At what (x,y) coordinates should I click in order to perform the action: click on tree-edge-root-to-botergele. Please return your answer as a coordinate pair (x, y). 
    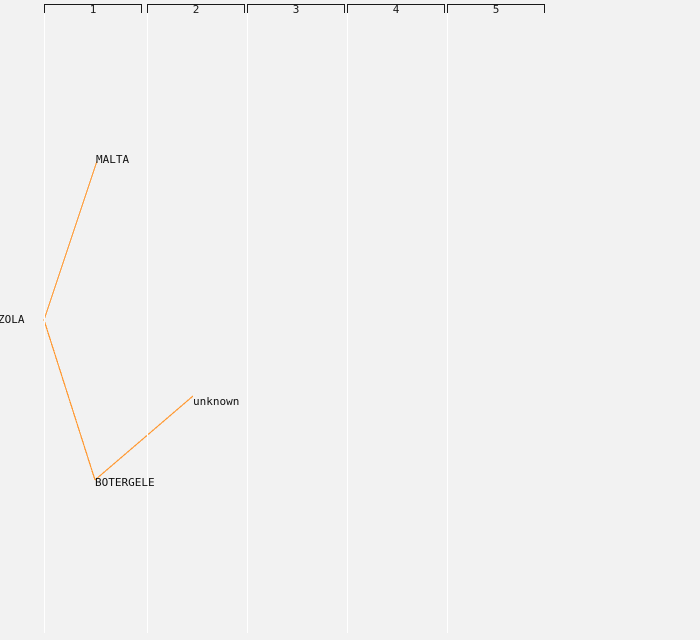
    Looking at the image, I should click on (69, 400).